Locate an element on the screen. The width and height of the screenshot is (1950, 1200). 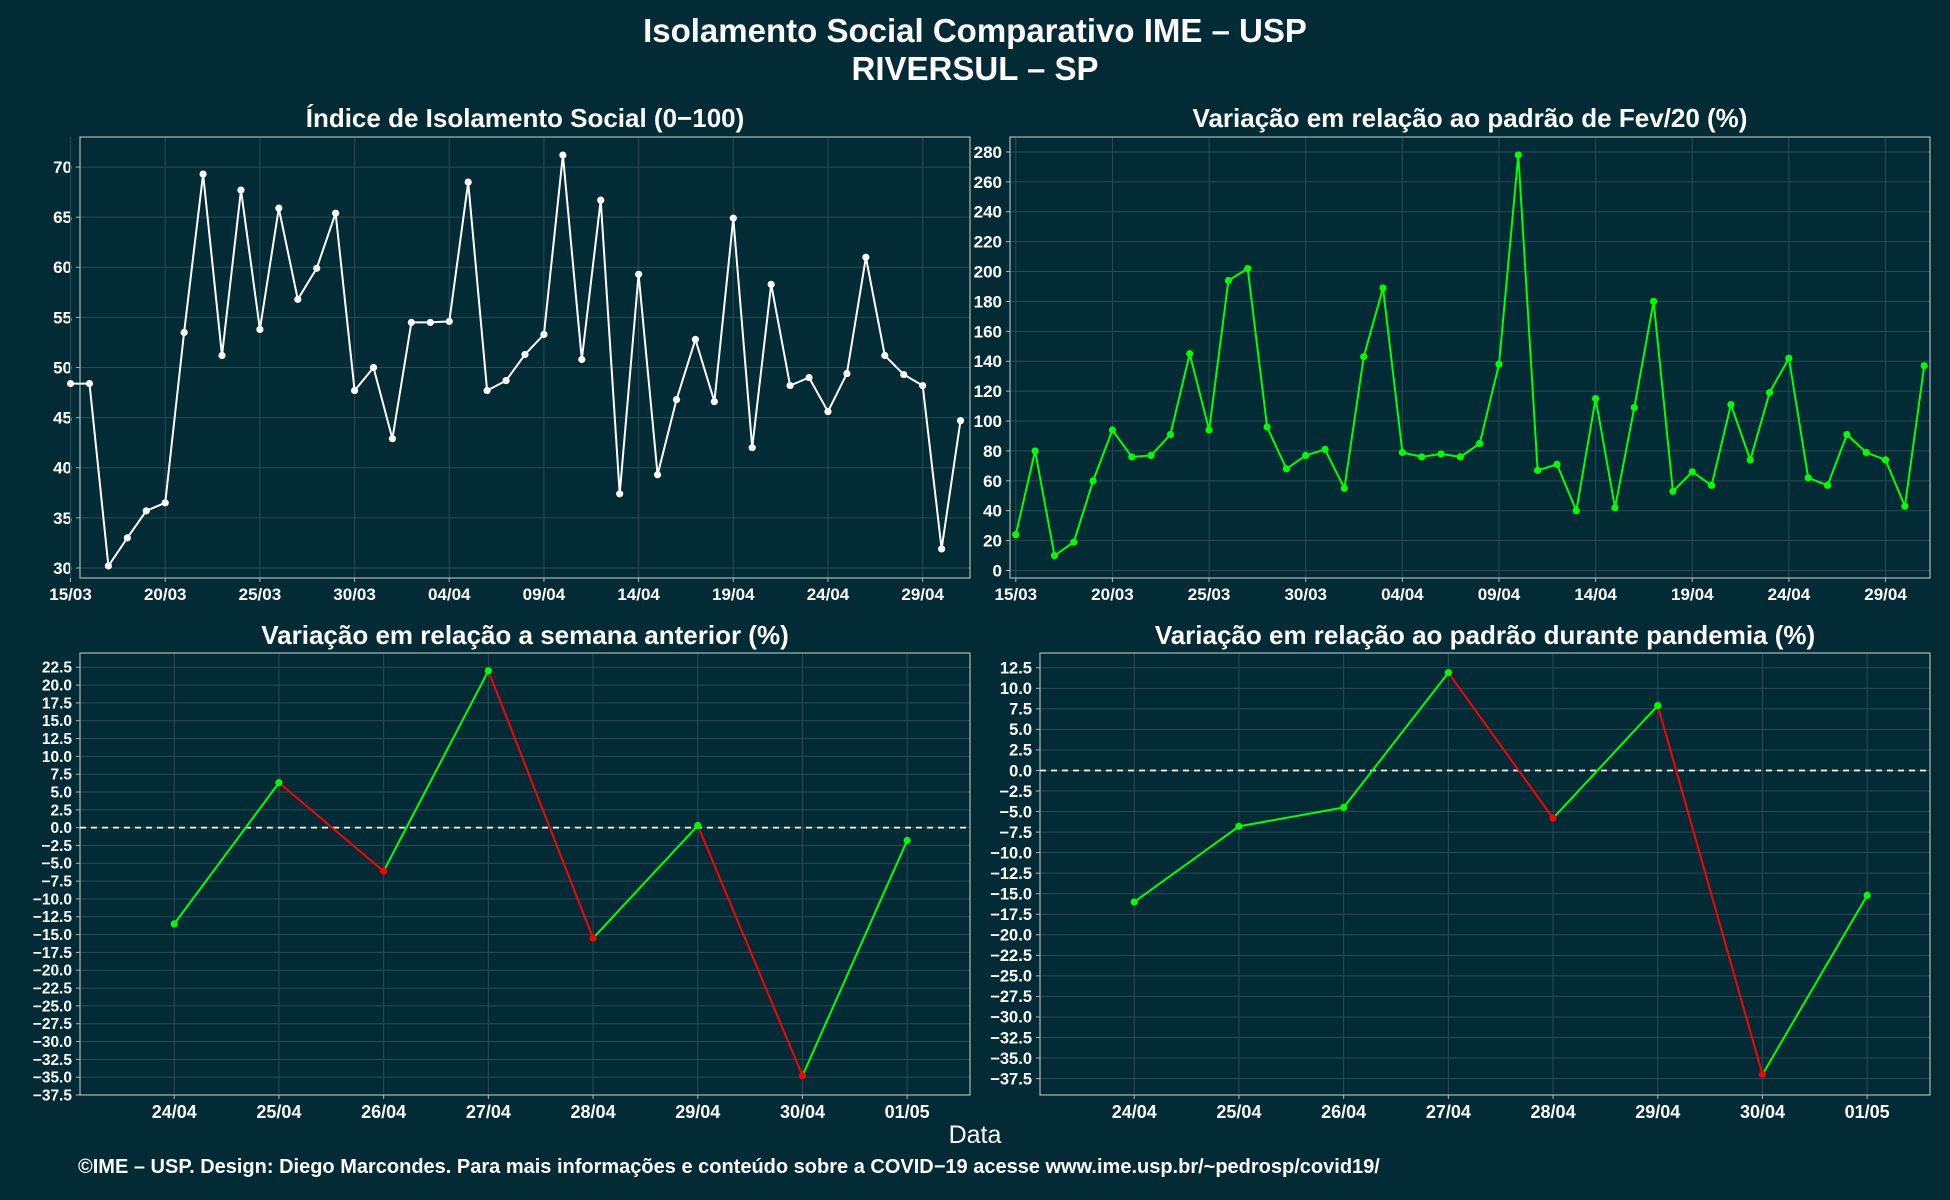
x-tick-label: 09/04 is located at coordinates (1499, 594).